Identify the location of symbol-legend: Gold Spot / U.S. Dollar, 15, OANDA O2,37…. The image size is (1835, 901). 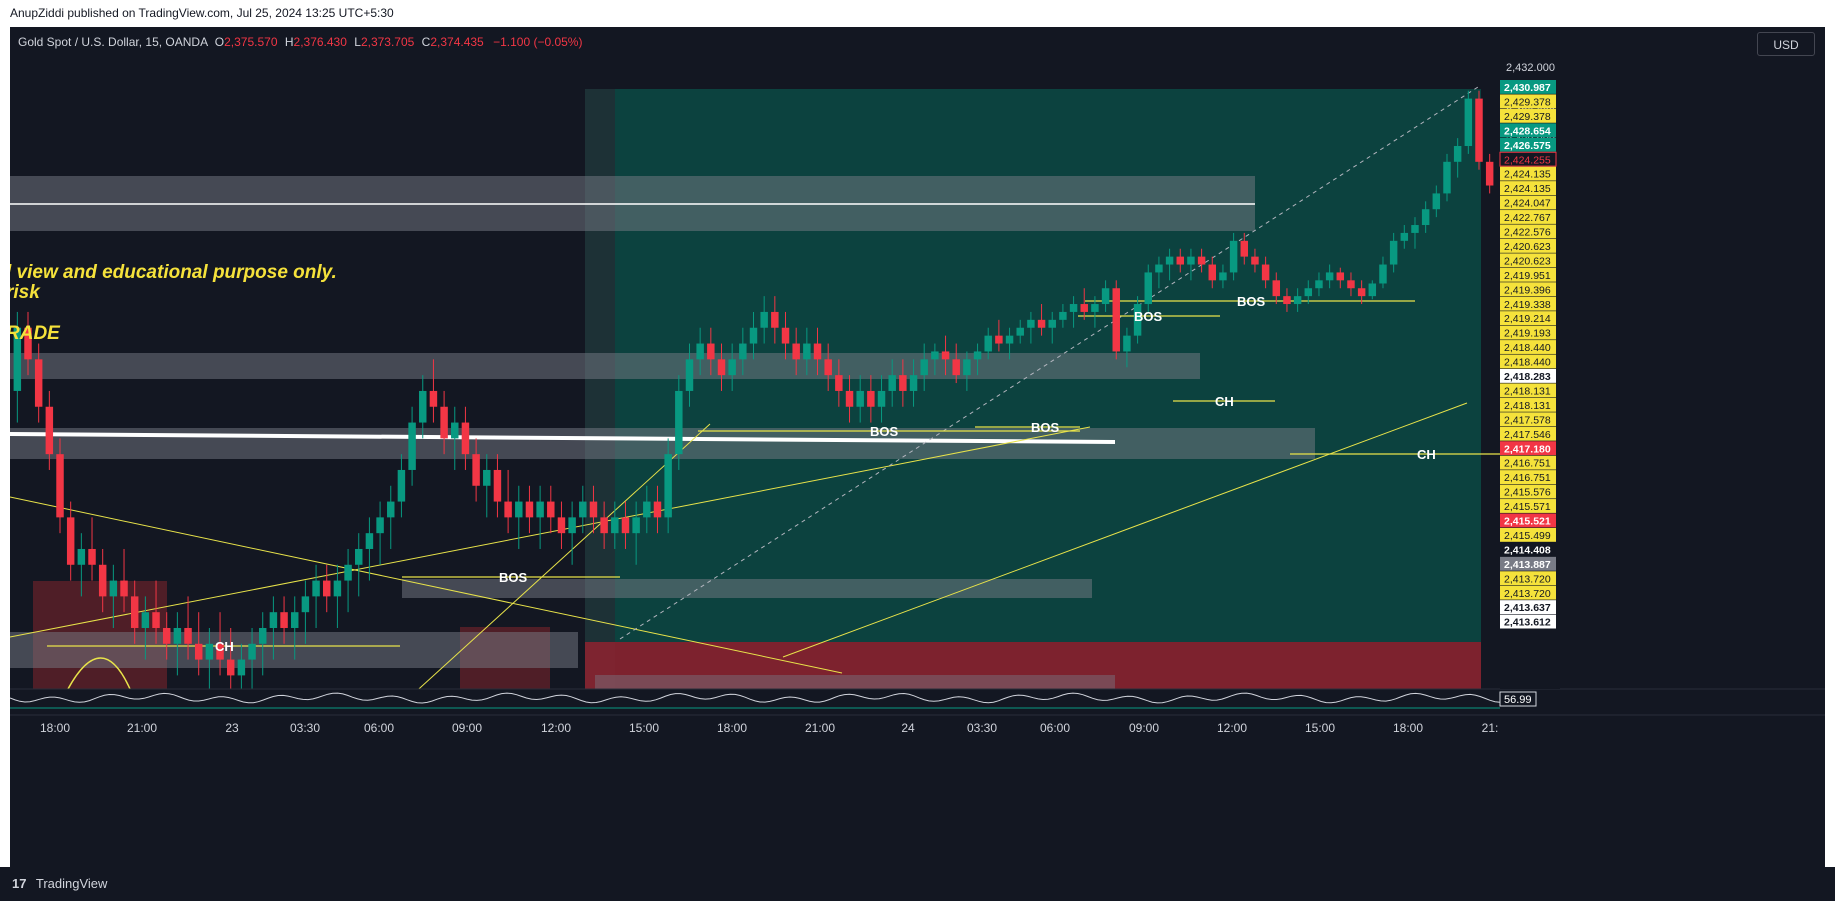
(300, 42).